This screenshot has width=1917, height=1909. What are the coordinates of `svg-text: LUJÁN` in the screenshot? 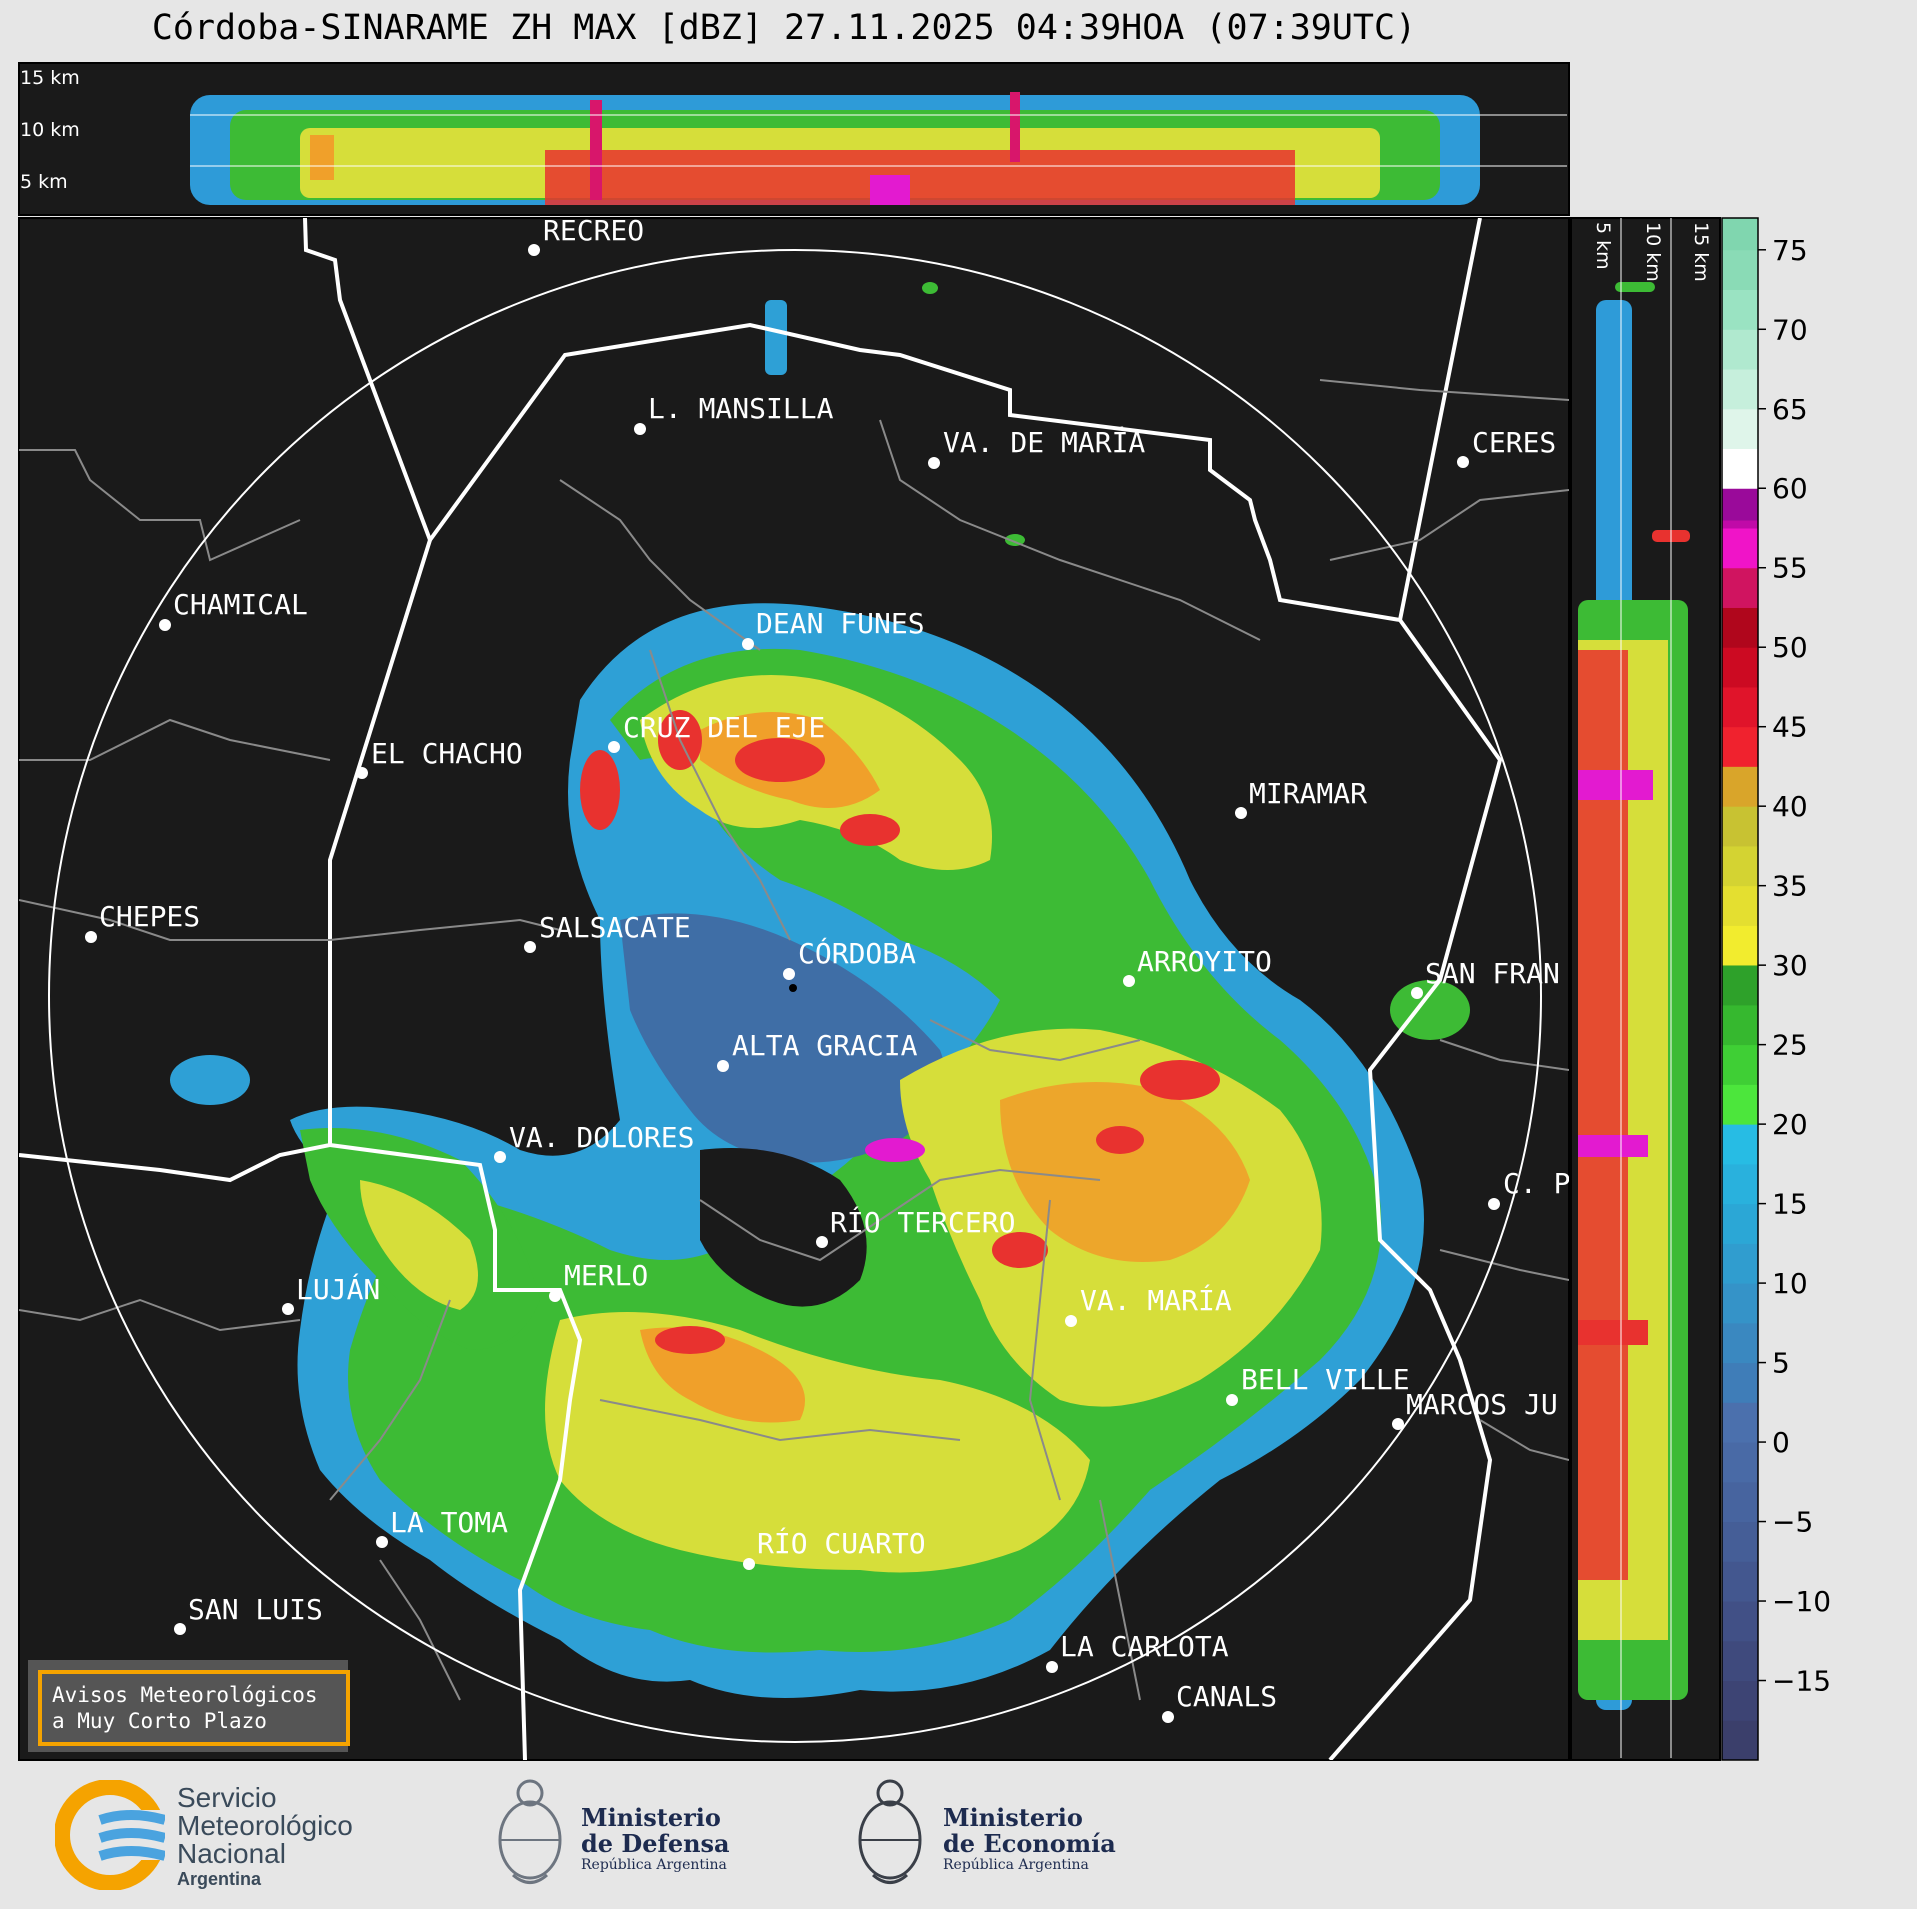 It's located at (338, 1289).